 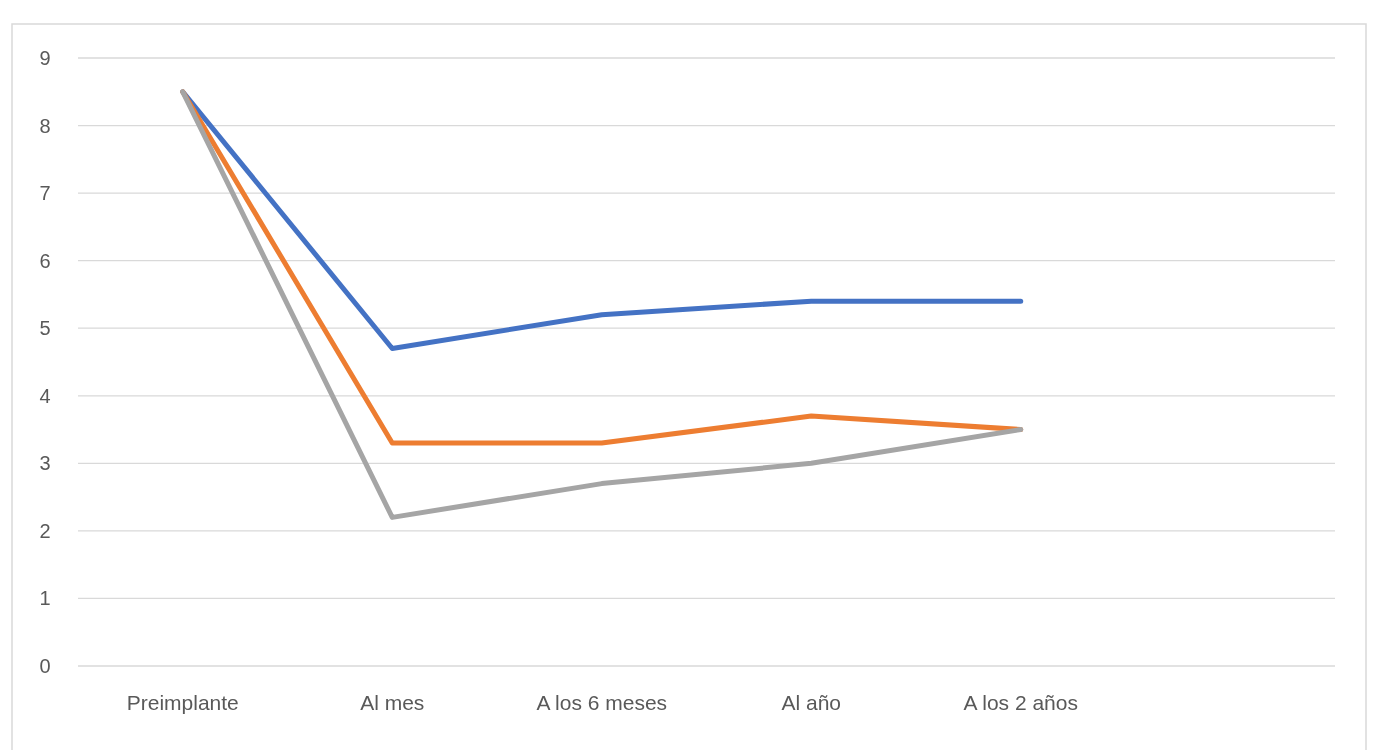 I want to click on y-tick-label: 9, so click(x=45, y=58).